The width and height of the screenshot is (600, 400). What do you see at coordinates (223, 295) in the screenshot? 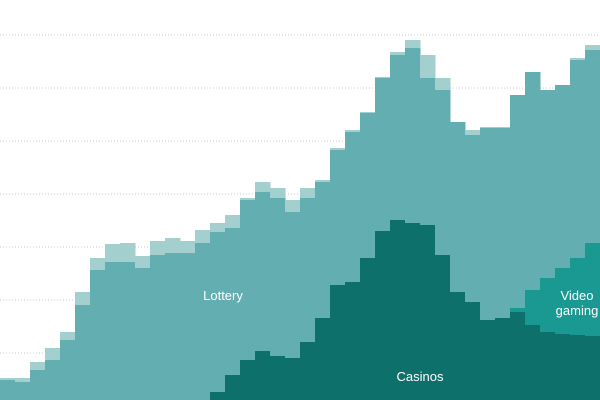
I see `series-label: Lottery` at bounding box center [223, 295].